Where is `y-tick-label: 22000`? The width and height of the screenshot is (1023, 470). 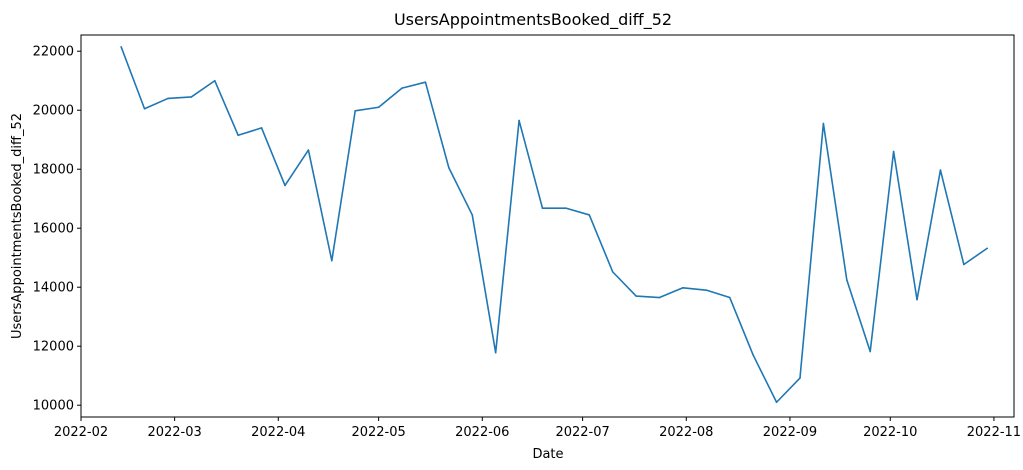
y-tick-label: 22000 is located at coordinates (53, 52).